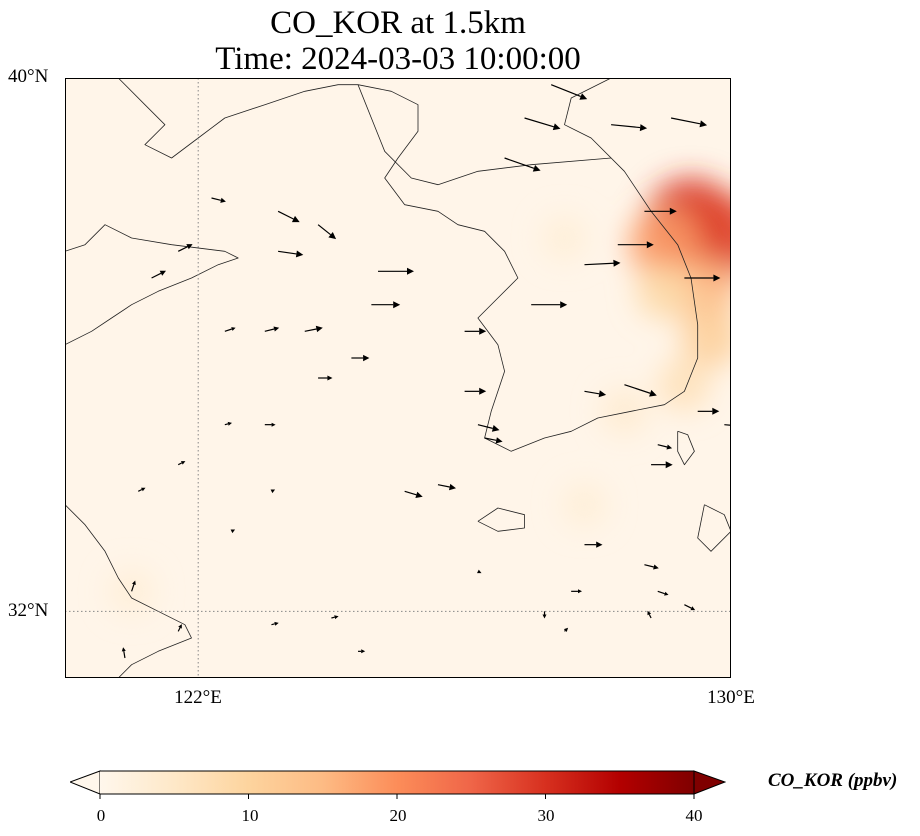  I want to click on colorbar-graphic, so click(397, 784).